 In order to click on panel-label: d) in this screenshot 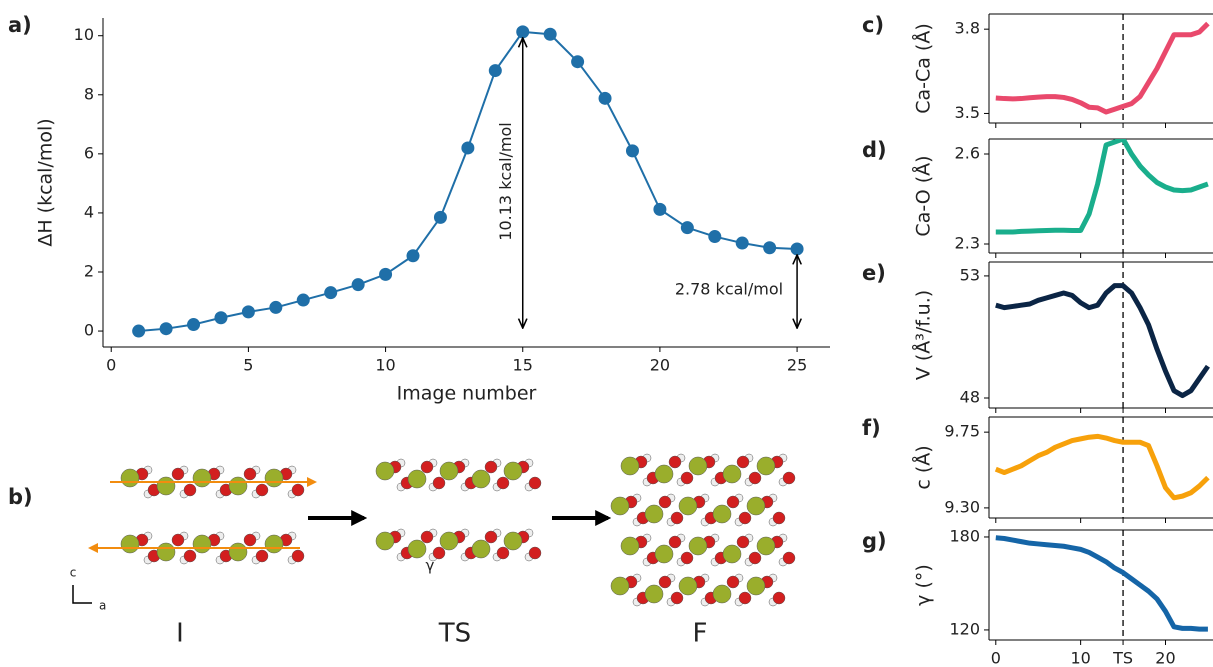, I will do `click(874, 150)`.